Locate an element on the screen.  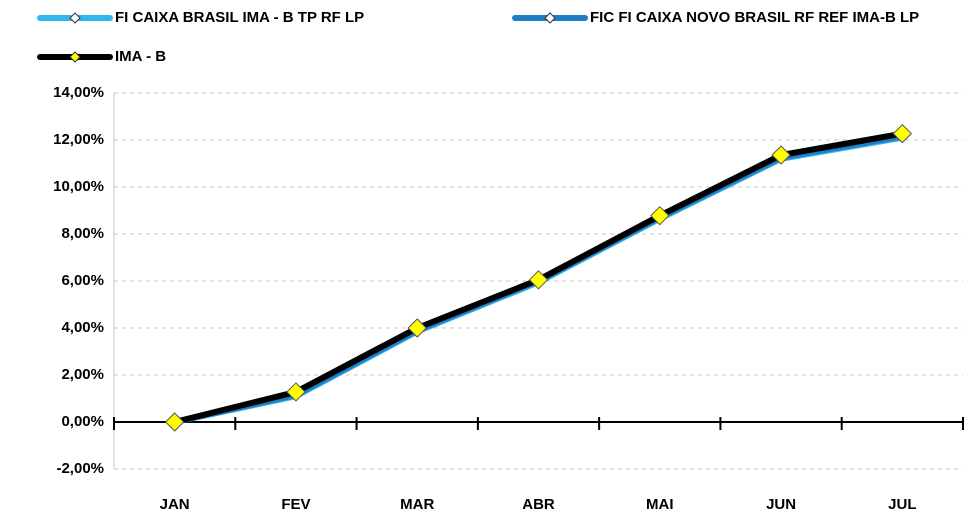
y-tick-label: 10,00% is located at coordinates (78, 186).